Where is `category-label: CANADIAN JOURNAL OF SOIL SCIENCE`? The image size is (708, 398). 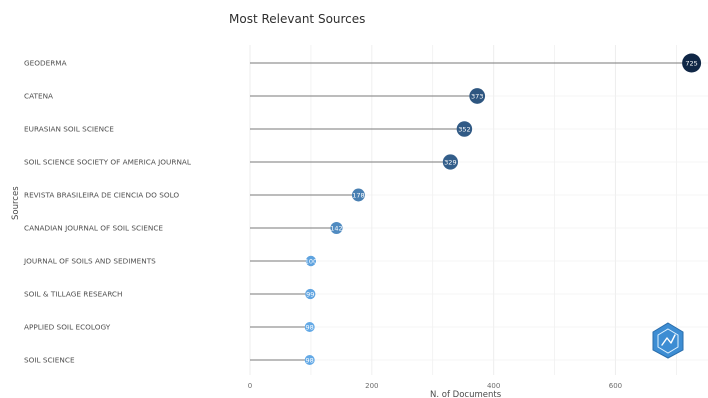 category-label: CANADIAN JOURNAL OF SOIL SCIENCE is located at coordinates (93, 228).